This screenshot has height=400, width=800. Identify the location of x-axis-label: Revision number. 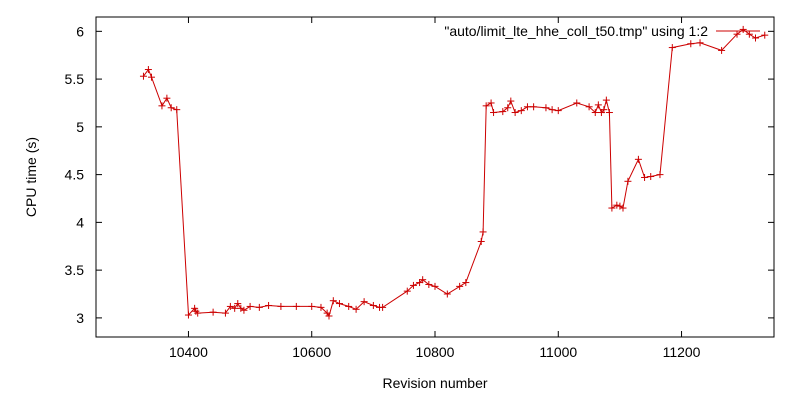
(434, 383).